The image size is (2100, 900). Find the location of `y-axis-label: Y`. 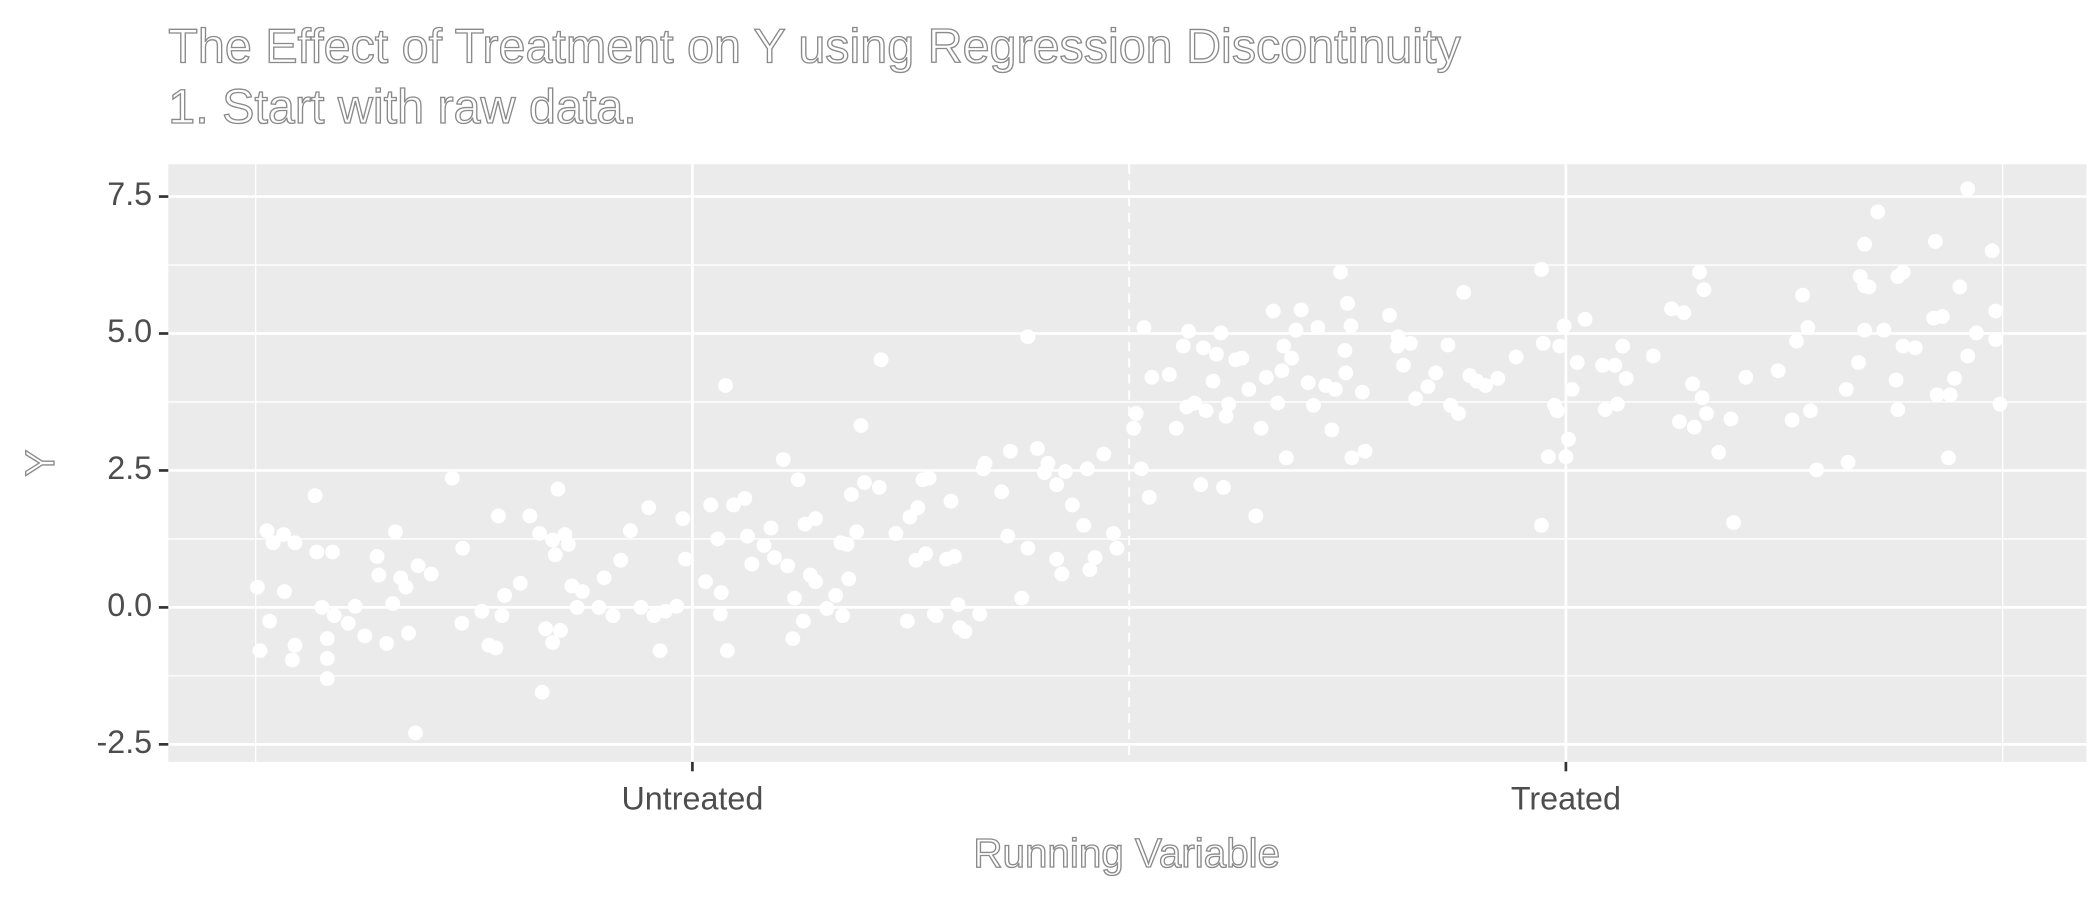

y-axis-label: Y is located at coordinates (40, 463).